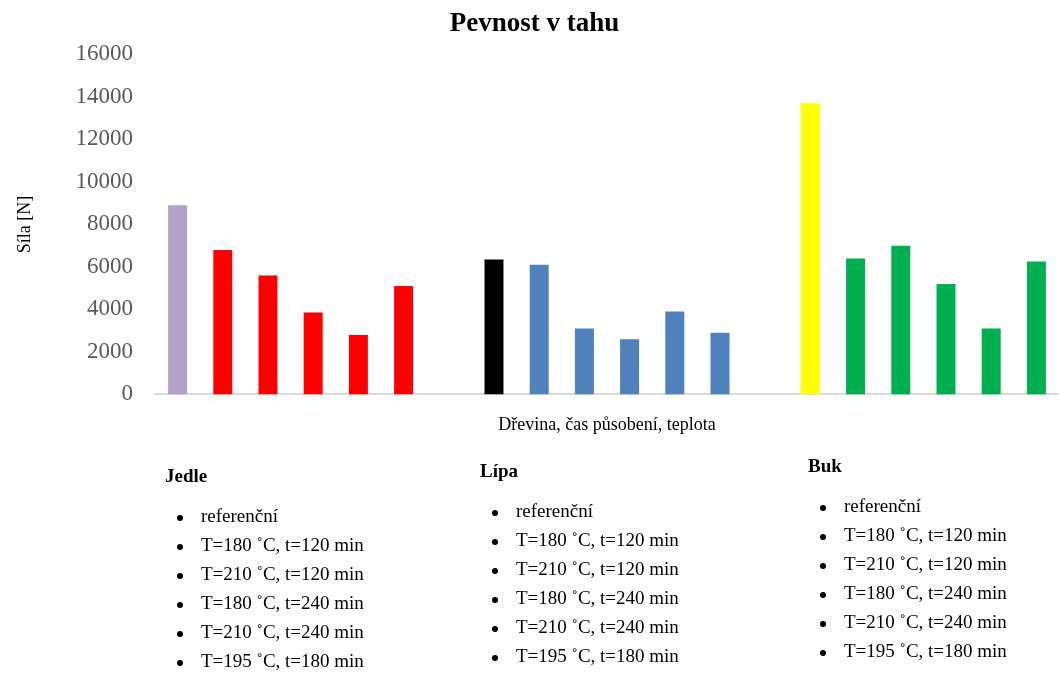 The height and width of the screenshot is (687, 1059). I want to click on y-tick-label: 10000, so click(104, 180).